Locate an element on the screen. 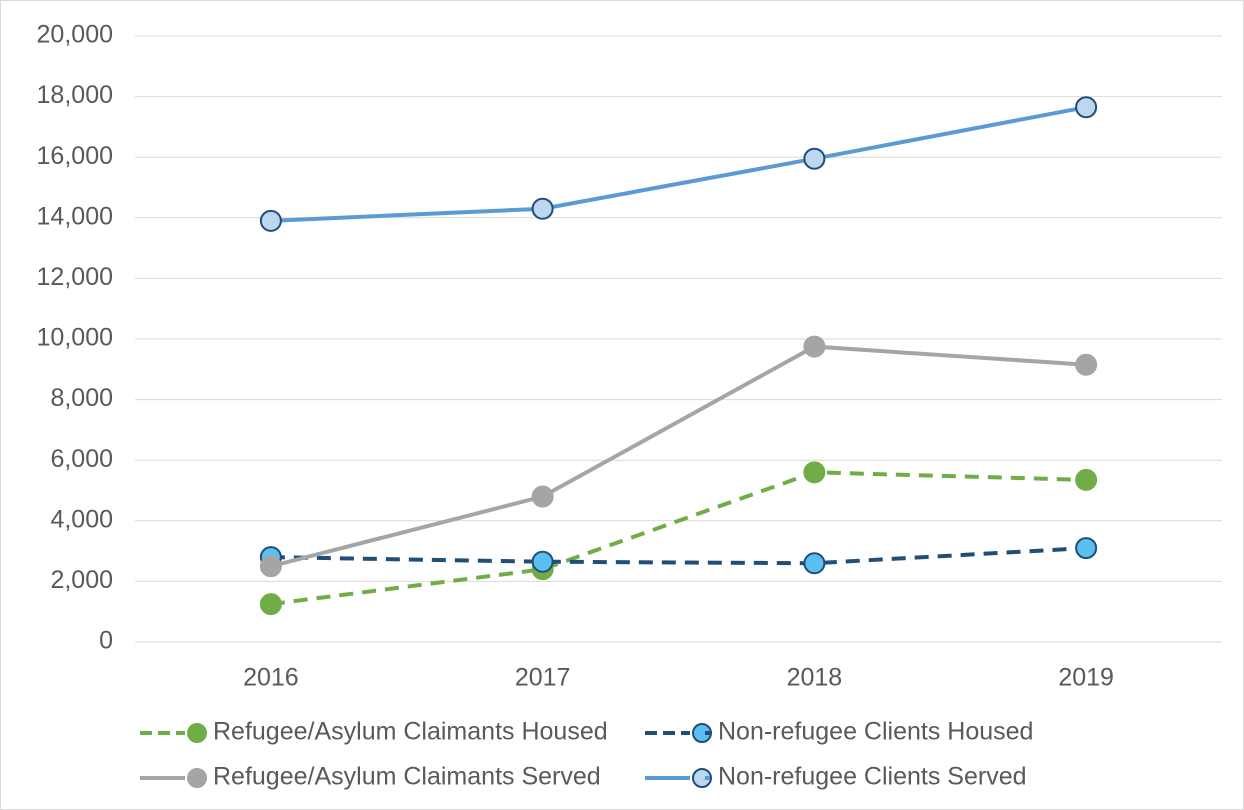  x-tick-label: 2018 is located at coordinates (815, 678).